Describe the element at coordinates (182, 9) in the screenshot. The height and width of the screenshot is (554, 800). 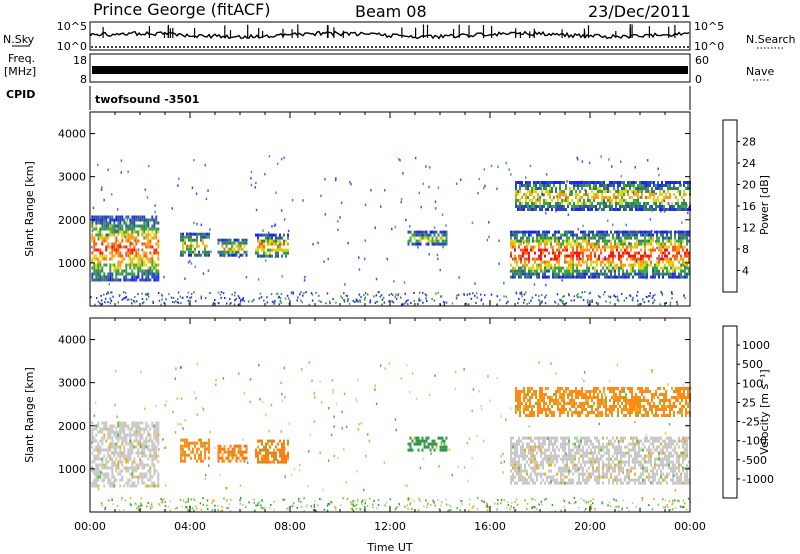
I see `station-title: Prince George (fitACF)` at that location.